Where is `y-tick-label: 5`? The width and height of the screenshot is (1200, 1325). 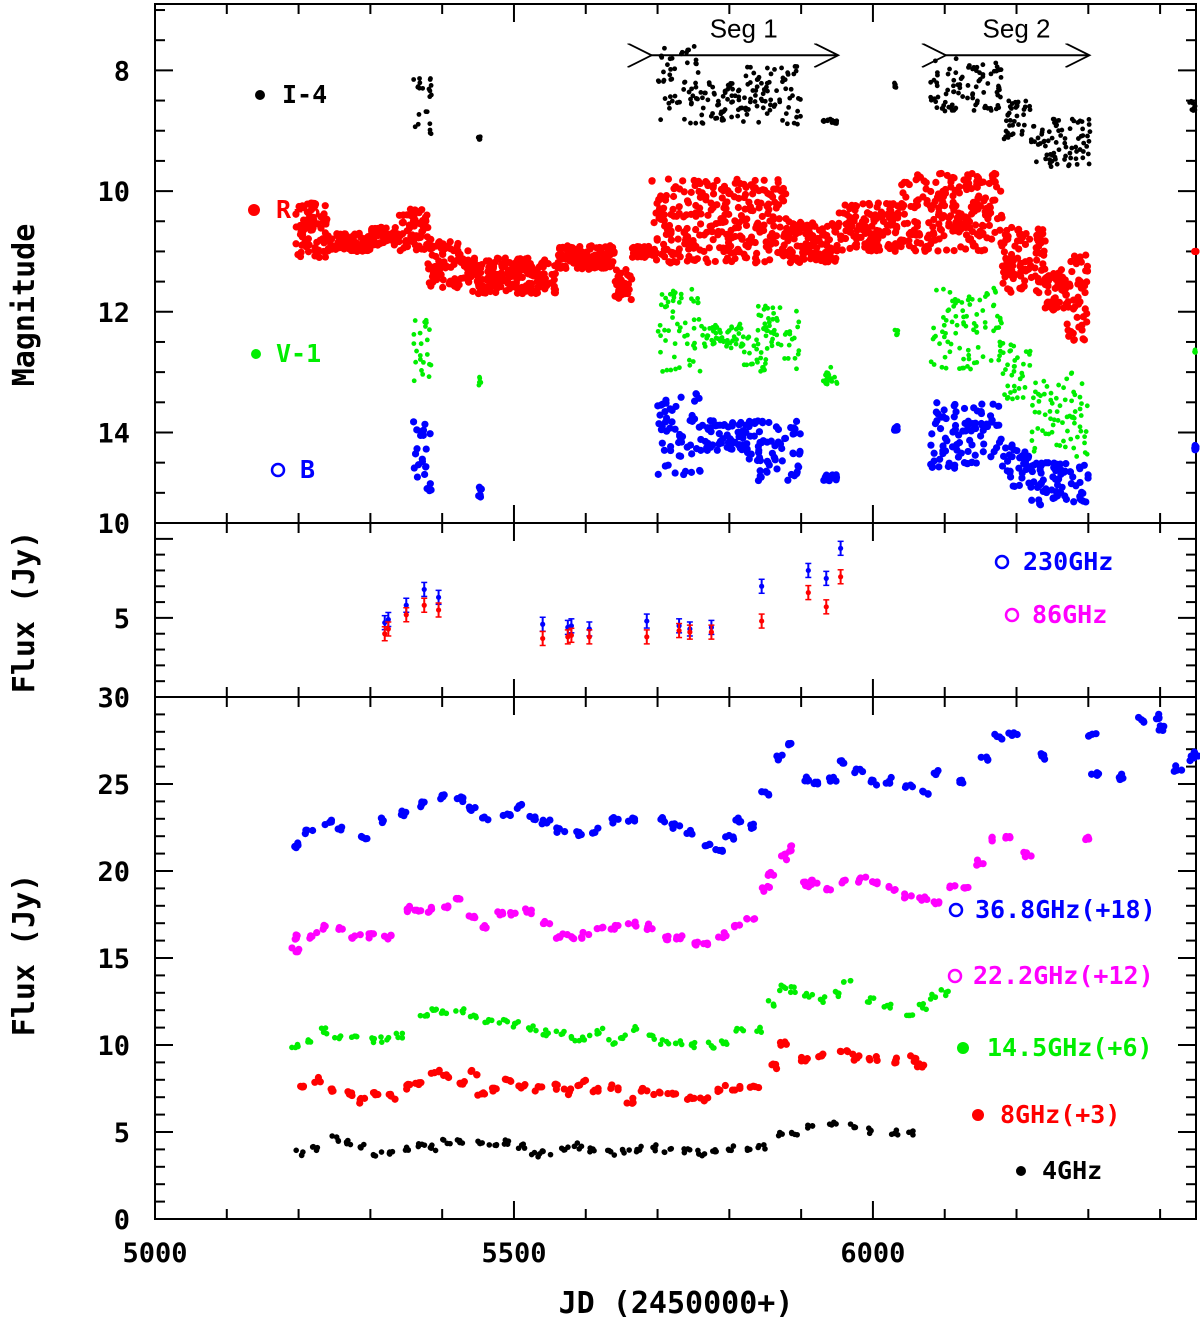
y-tick-label: 5 is located at coordinates (122, 1133).